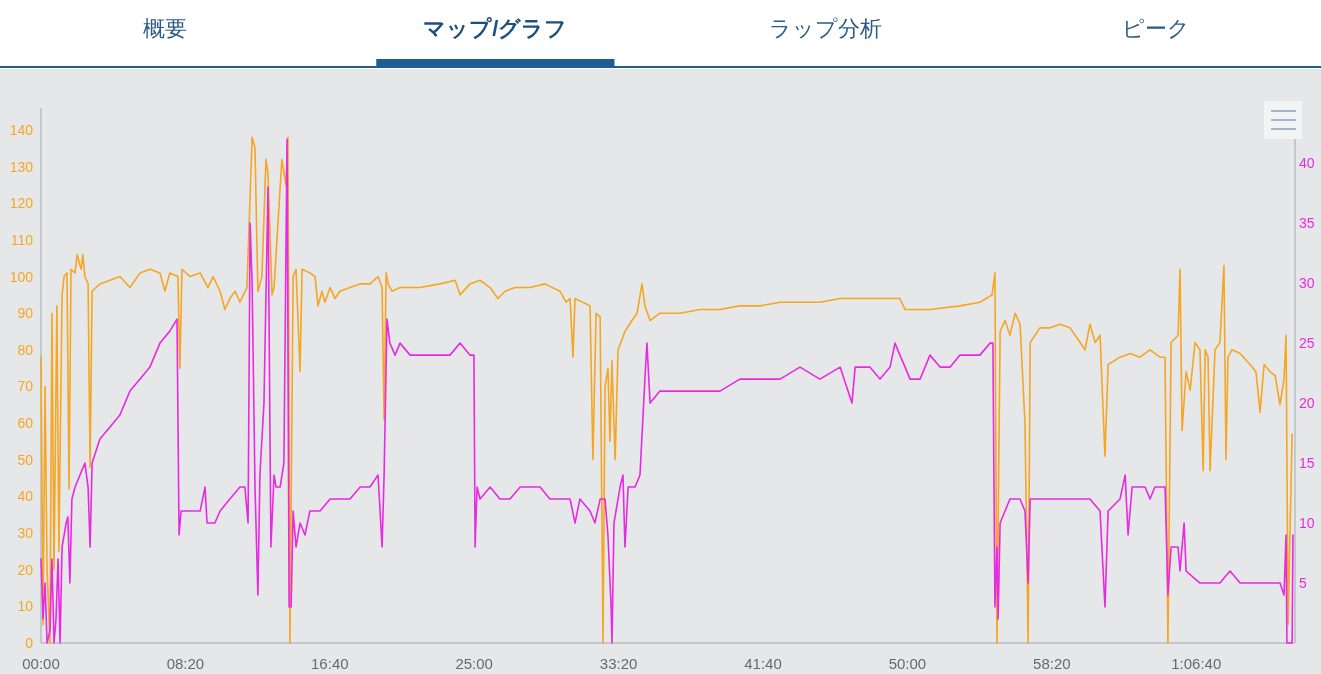 This screenshot has height=674, width=1321. What do you see at coordinates (1303, 583) in the screenshot?
I see `y2-tick-label: 5` at bounding box center [1303, 583].